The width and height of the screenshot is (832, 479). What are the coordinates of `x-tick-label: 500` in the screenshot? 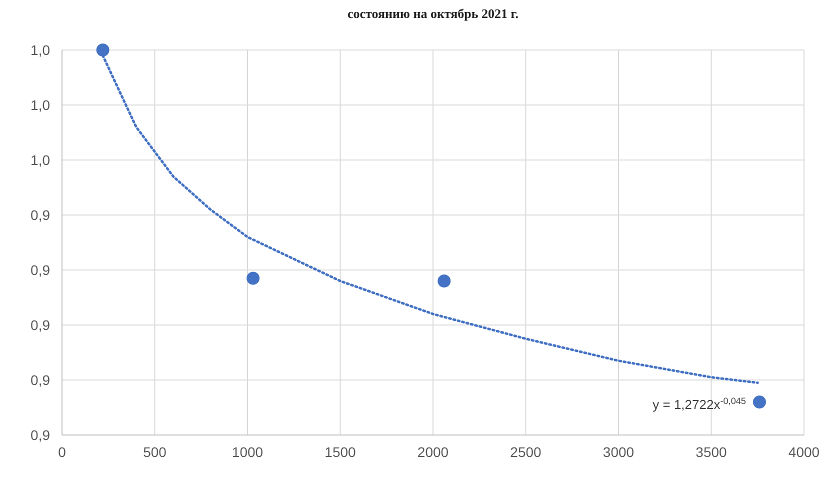 It's located at (155, 452).